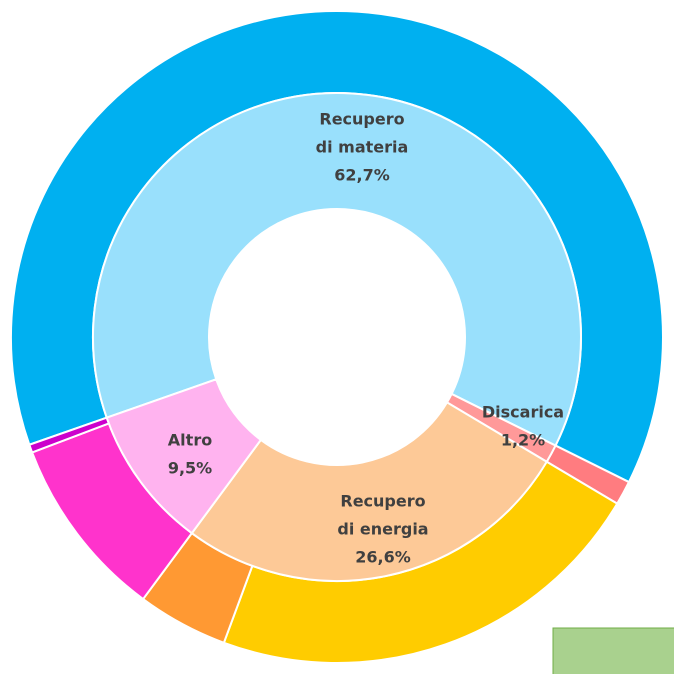 This screenshot has height=674, width=674. What do you see at coordinates (383, 557) in the screenshot?
I see `value-label: 26,6%` at bounding box center [383, 557].